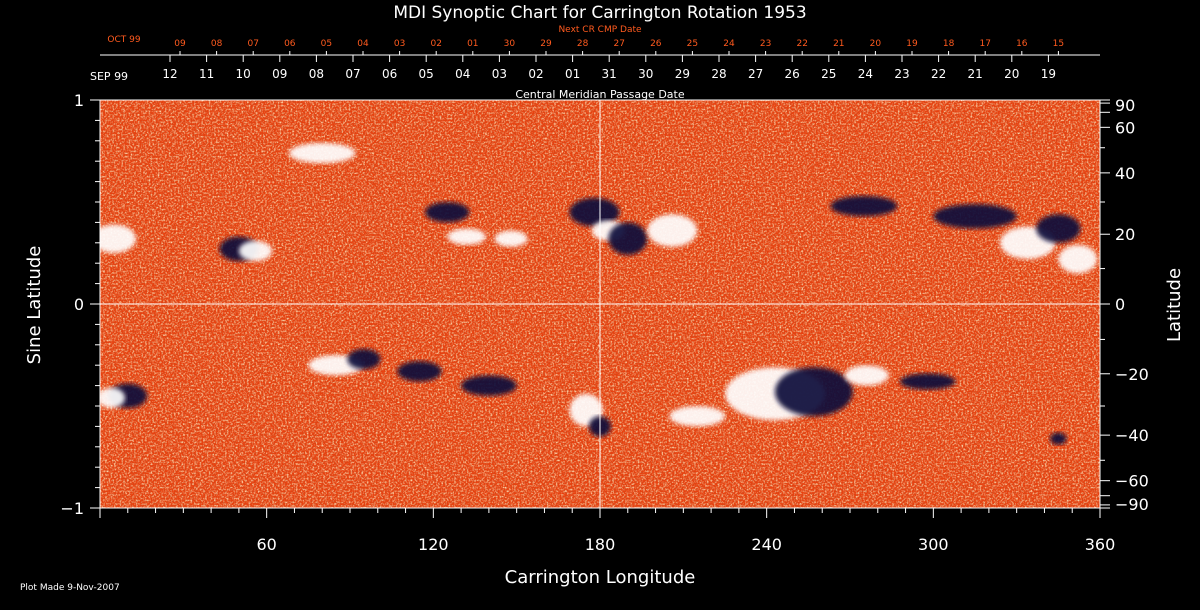  Describe the element at coordinates (499, 74) in the screenshot. I see `cmp-axis-day: 03` at that location.